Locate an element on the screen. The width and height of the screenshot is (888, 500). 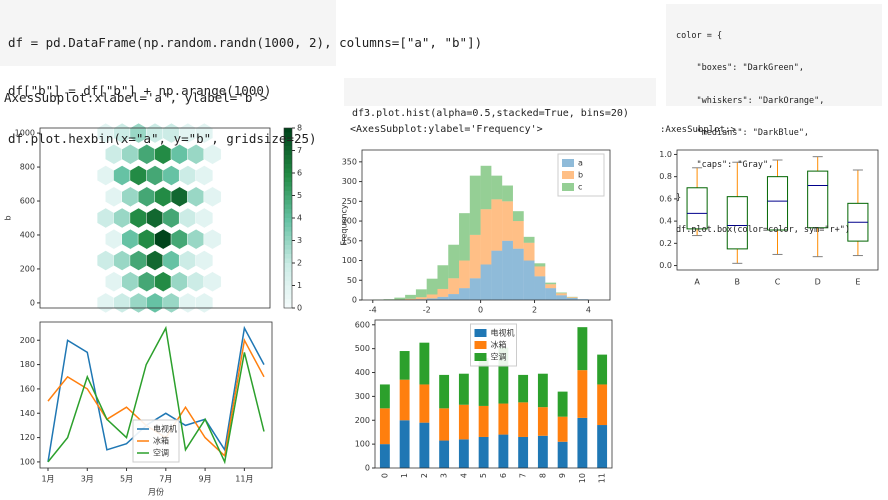
legend-label: 电视机 is located at coordinates (165, 429).